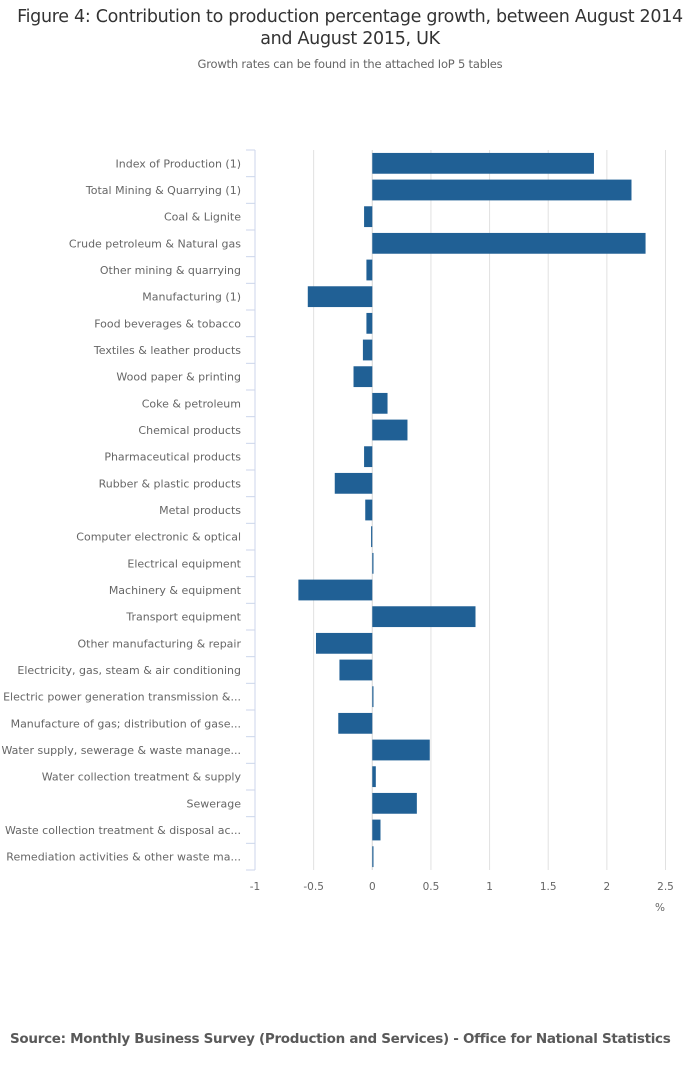 The width and height of the screenshot is (700, 1067). What do you see at coordinates (158, 537) in the screenshot?
I see `category-label: Computer electronic & optical` at bounding box center [158, 537].